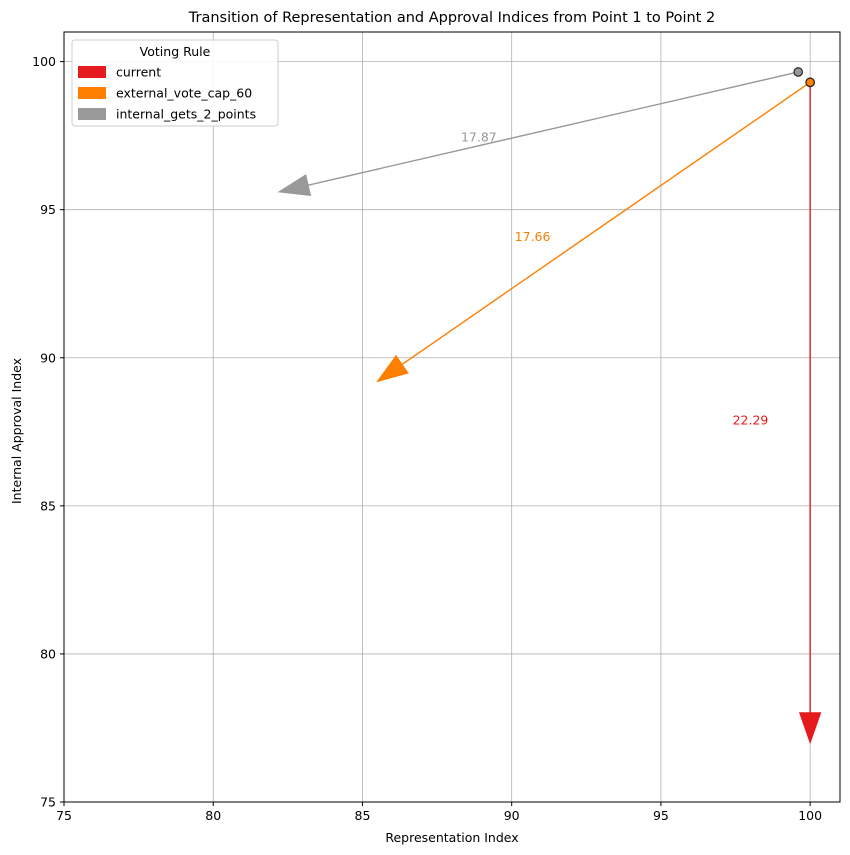 This screenshot has height=855, width=850. Describe the element at coordinates (213, 815) in the screenshot. I see `x-tick-label: 80` at that location.